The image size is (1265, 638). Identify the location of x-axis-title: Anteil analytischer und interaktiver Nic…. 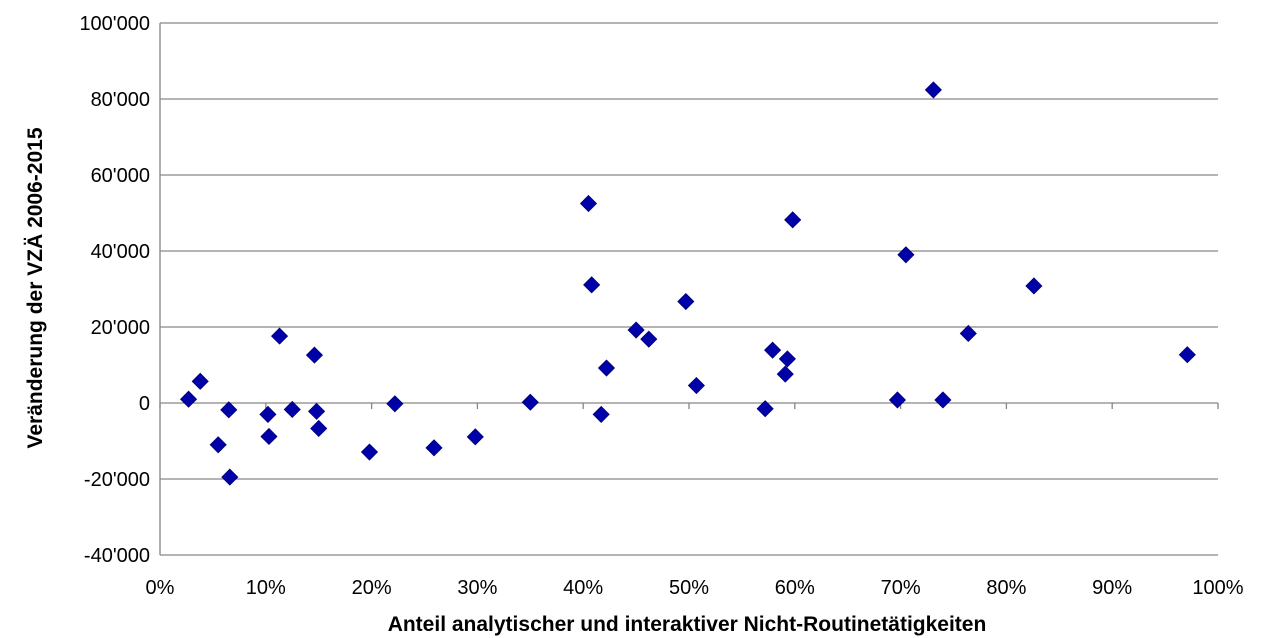
(687, 624).